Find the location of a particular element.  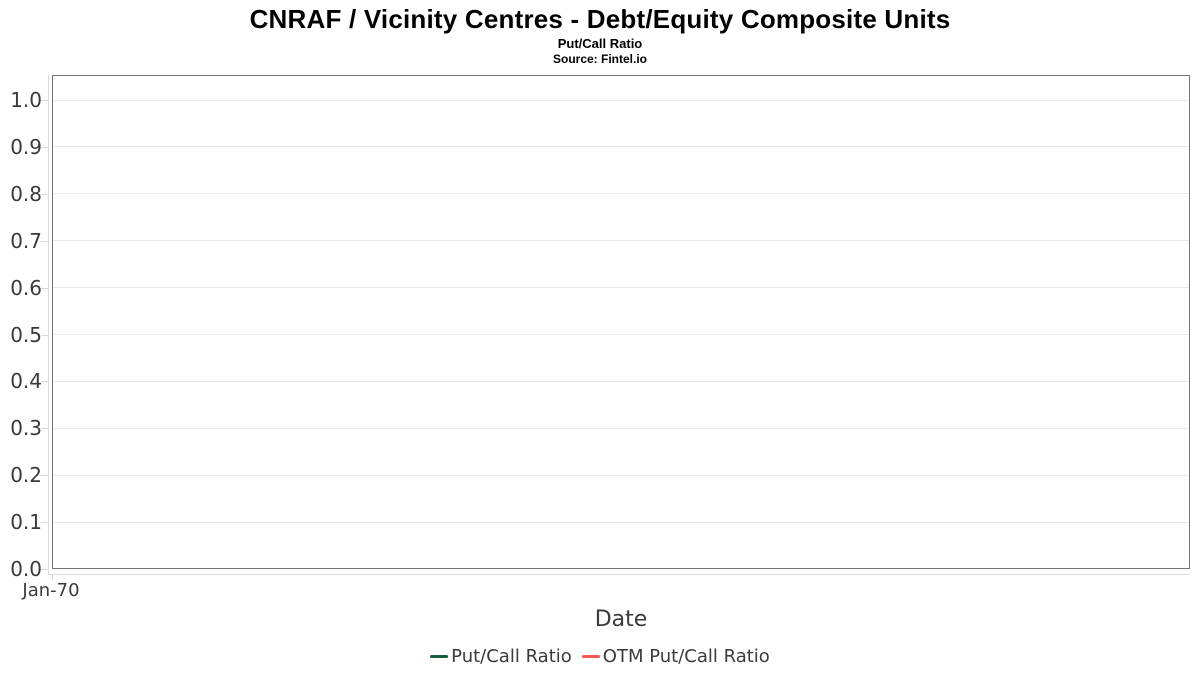

y-tick-label: 0.0 is located at coordinates (26, 569).